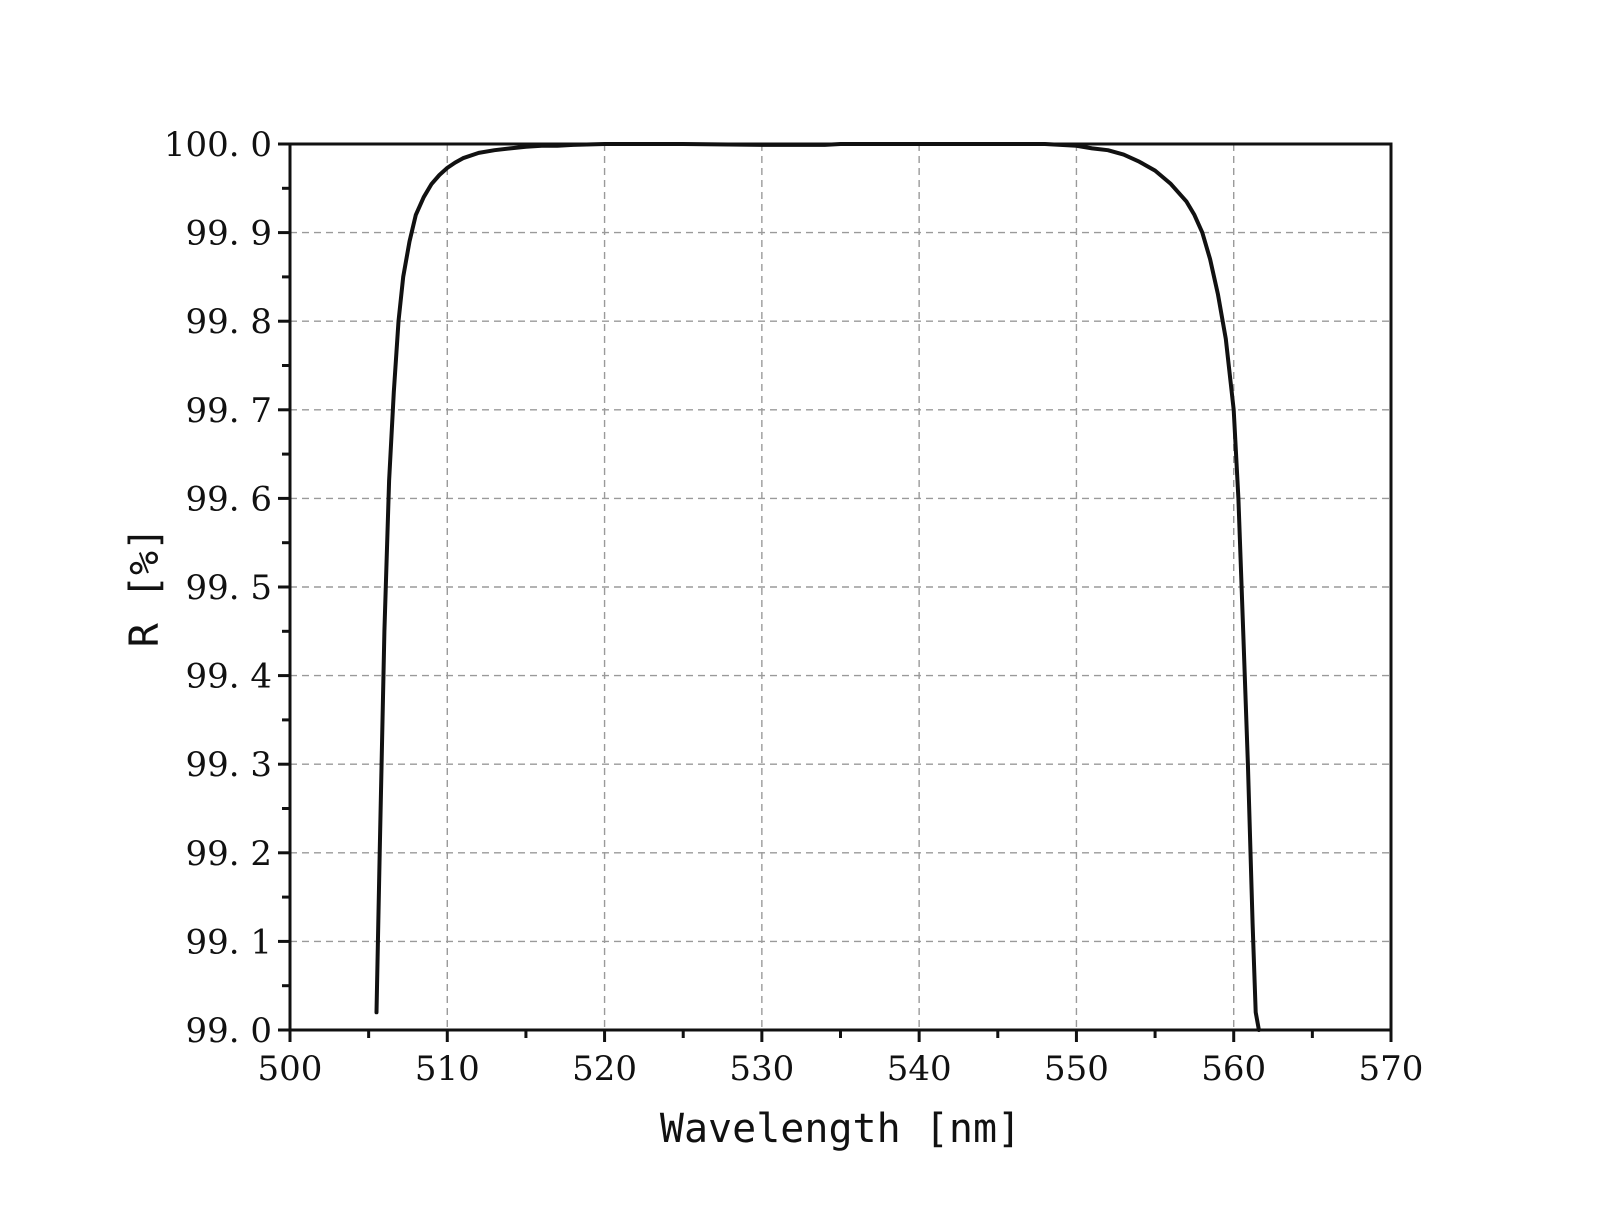 The height and width of the screenshot is (1231, 1608). Describe the element at coordinates (1076, 1069) in the screenshot. I see `x-tick-label-5: 550` at that location.